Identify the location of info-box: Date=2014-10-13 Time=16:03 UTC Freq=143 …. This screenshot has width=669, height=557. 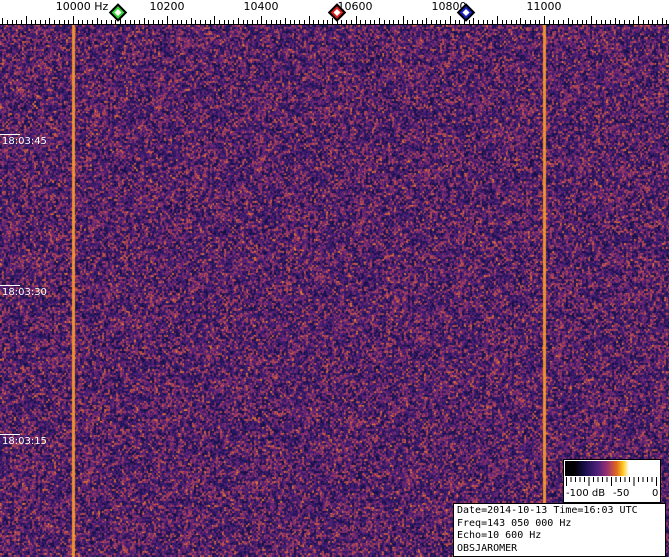
(559, 530).